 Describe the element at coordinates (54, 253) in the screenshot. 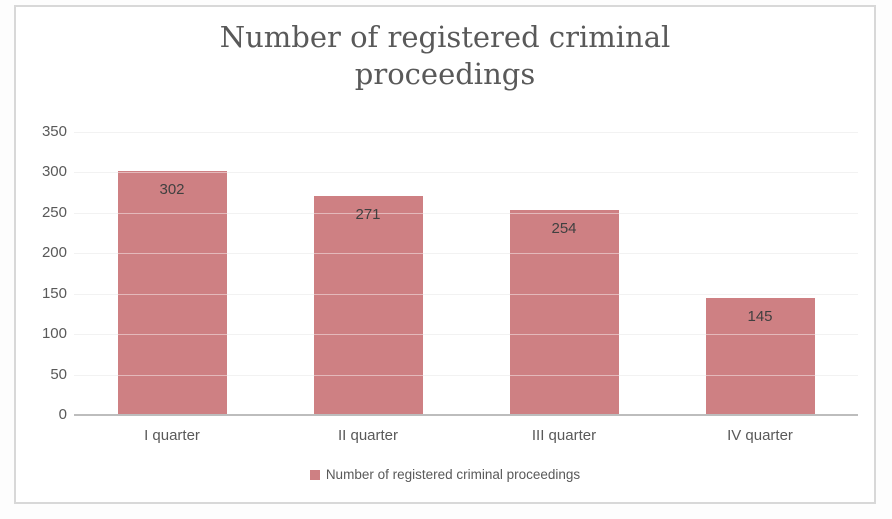

I see `y-tick-label: 200` at that location.